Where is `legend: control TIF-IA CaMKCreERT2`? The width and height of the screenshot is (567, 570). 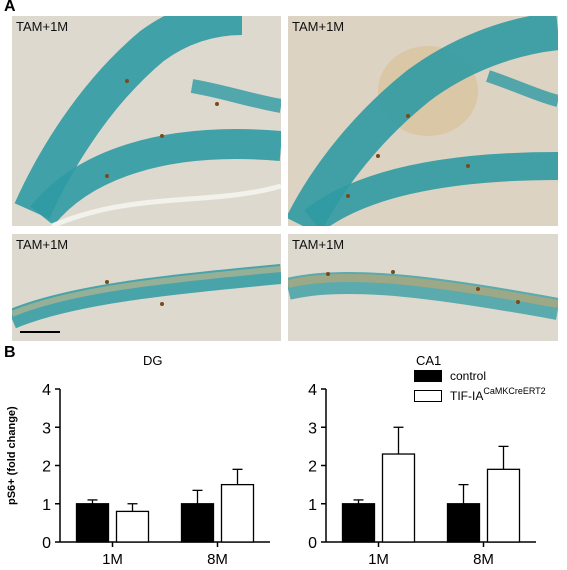 legend: control TIF-IA CaMKCreERT2 is located at coordinates (480, 386).